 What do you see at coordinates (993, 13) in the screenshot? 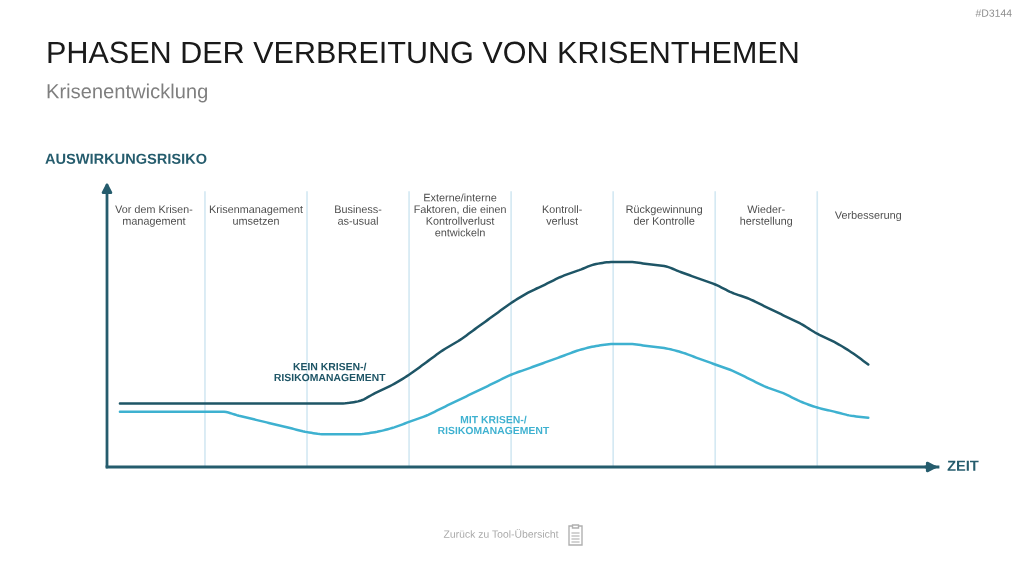
I see `text: #D3144` at bounding box center [993, 13].